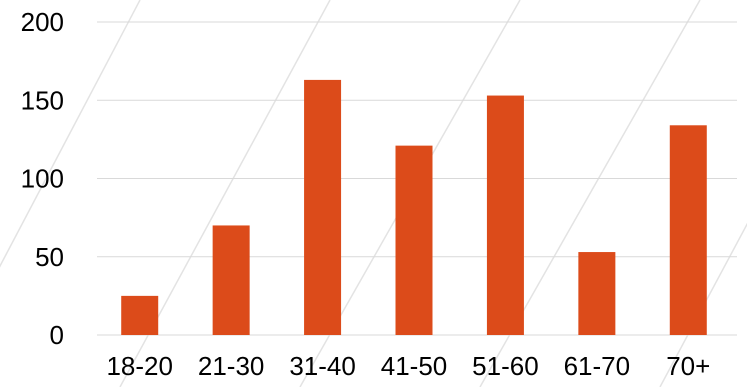 This screenshot has height=387, width=747. I want to click on x-tick-label: 41-50, so click(414, 366).